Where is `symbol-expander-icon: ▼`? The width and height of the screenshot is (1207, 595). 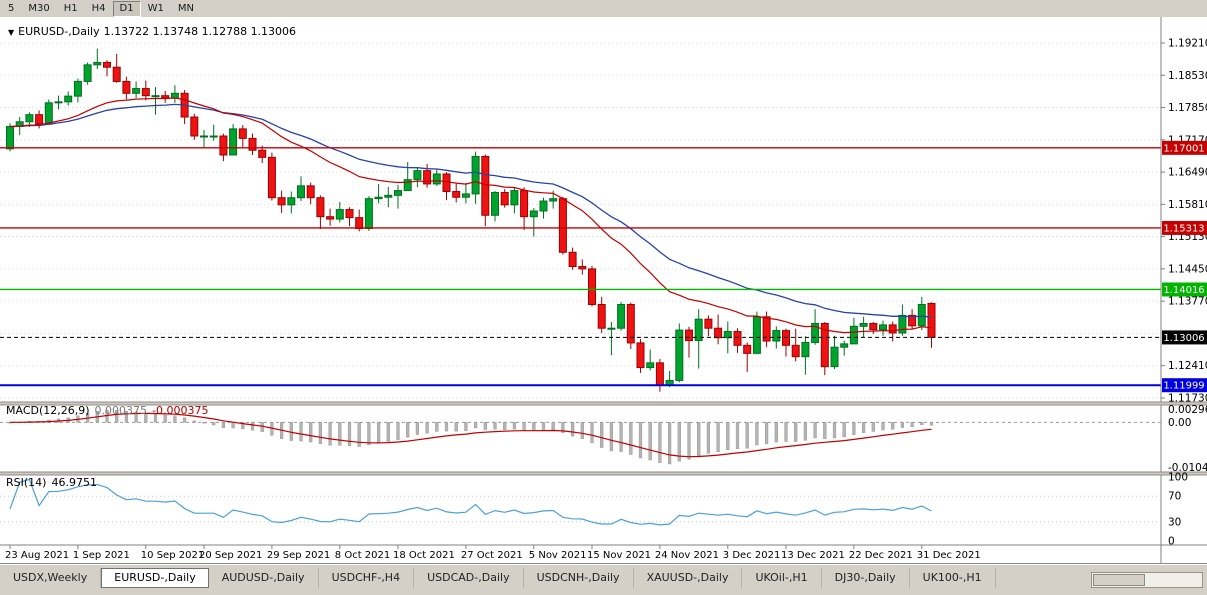 symbol-expander-icon: ▼ is located at coordinates (11, 32).